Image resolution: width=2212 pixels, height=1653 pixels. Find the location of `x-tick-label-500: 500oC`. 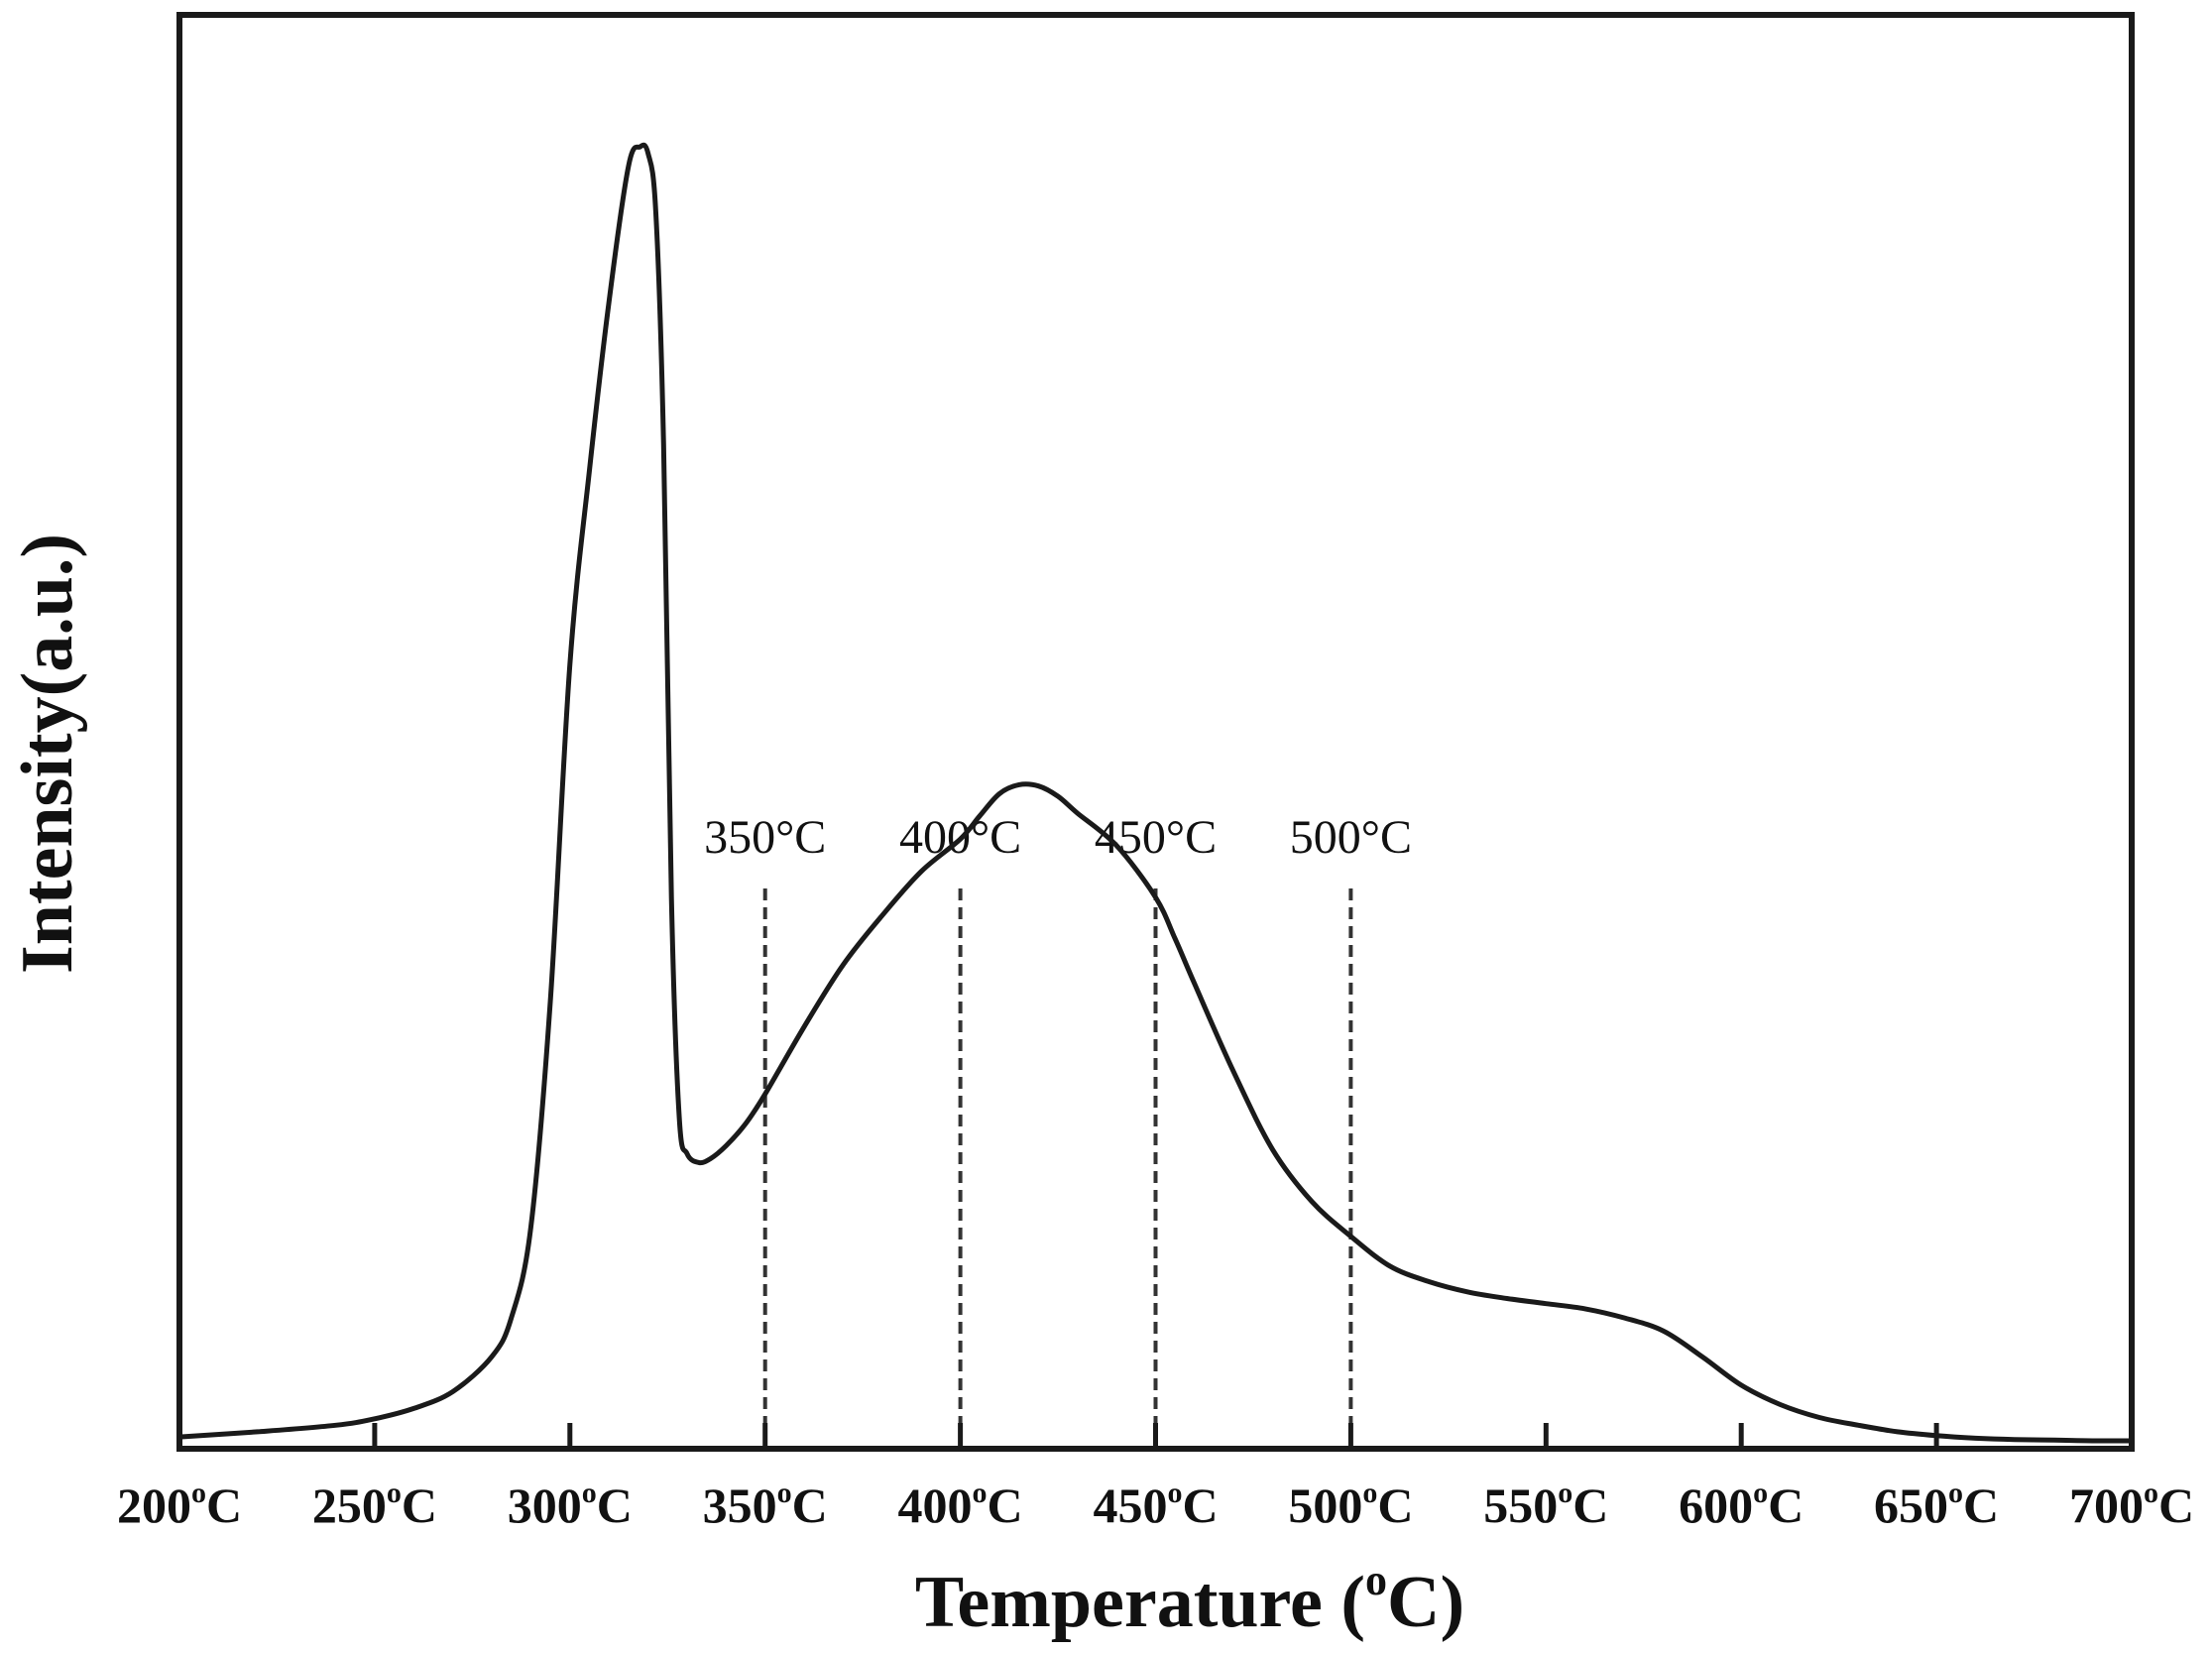

x-tick-label-500: 500oC is located at coordinates (1350, 1504).